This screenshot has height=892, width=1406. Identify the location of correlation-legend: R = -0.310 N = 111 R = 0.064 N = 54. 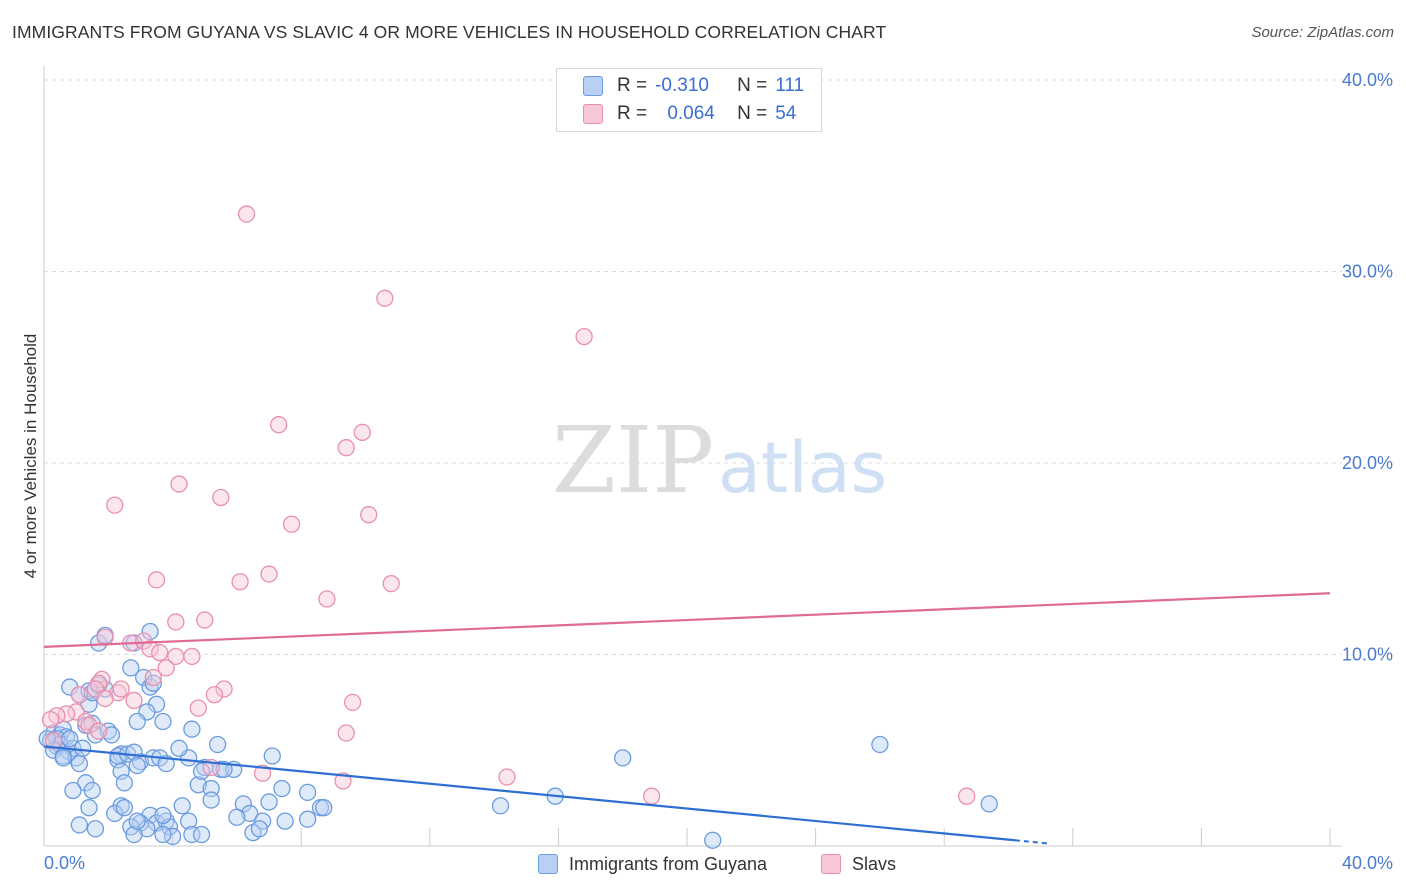
(689, 100).